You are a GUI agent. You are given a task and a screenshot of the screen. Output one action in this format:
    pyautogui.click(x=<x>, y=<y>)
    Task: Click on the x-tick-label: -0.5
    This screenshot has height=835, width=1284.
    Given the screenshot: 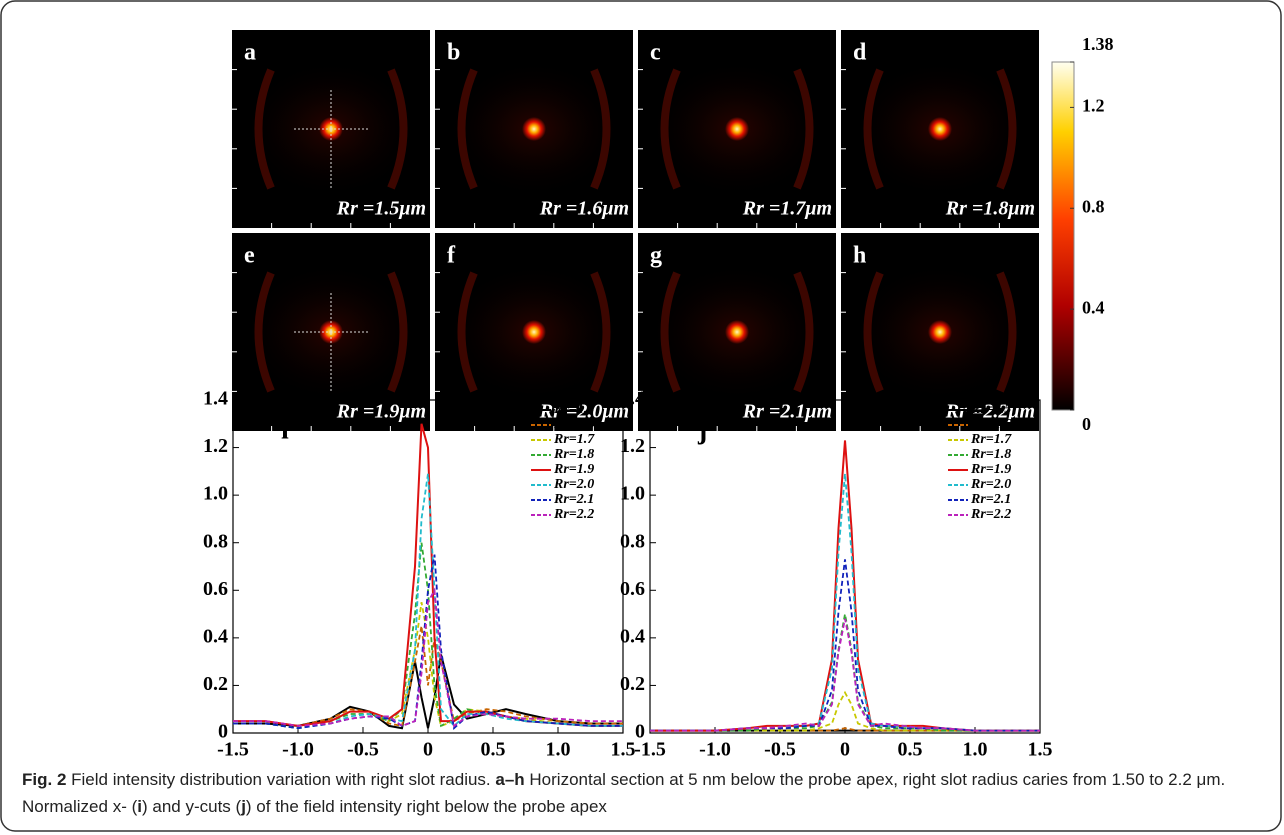 What is the action you would take?
    pyautogui.click(x=780, y=750)
    